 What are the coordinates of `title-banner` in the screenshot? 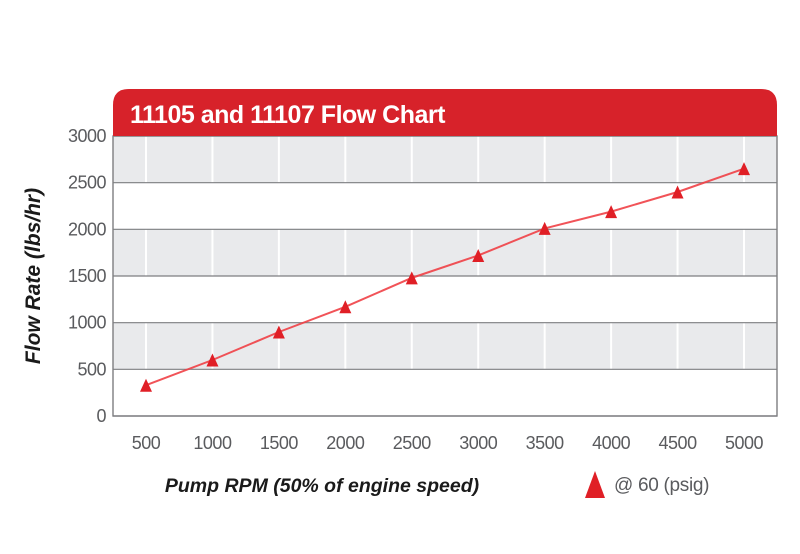 It's located at (445, 112).